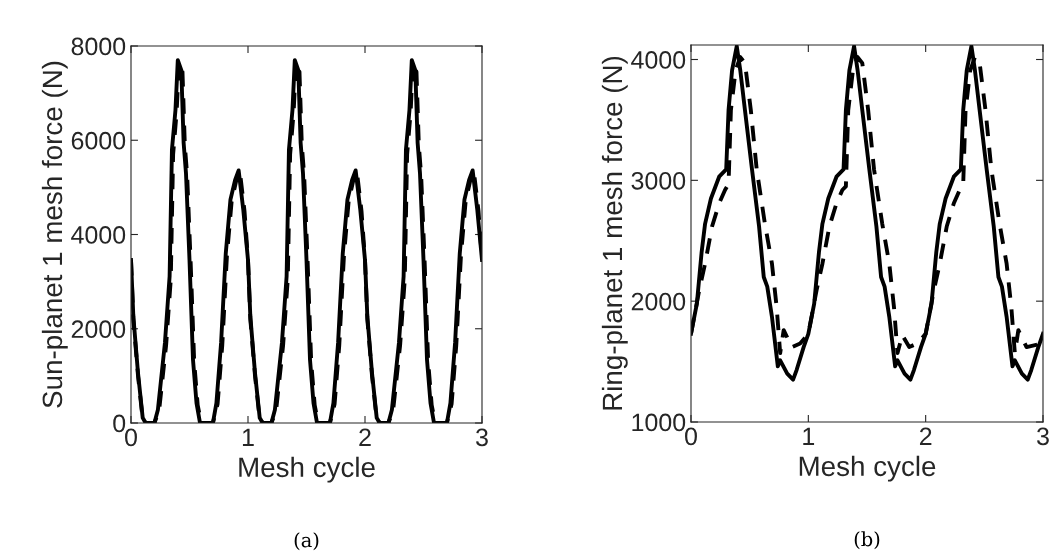  What do you see at coordinates (614, 233) in the screenshot?
I see `y-axis-title: Ring-planet 1 mesh force (N)` at bounding box center [614, 233].